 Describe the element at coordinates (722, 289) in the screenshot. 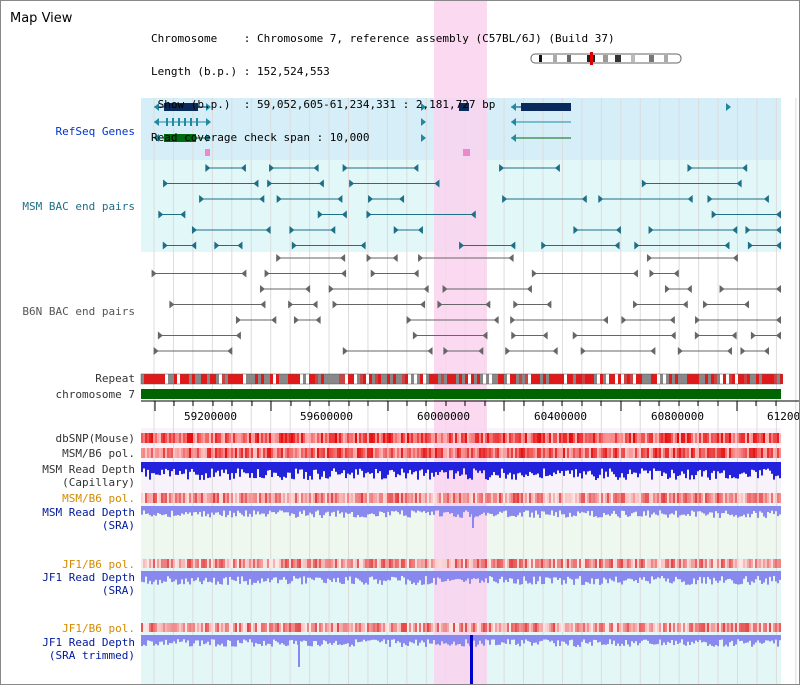

I see `bac-end-arrow` at that location.